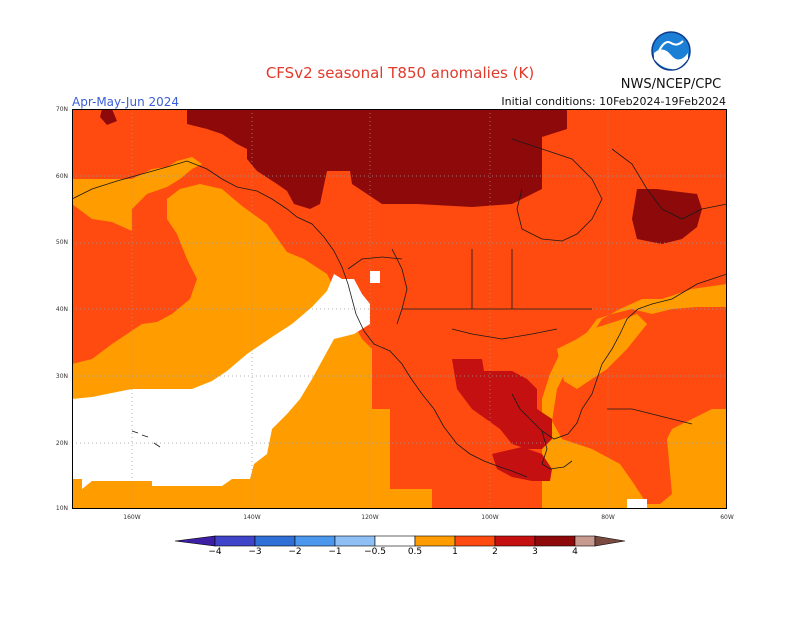 Image resolution: width=800 pixels, height=618 pixels. Describe the element at coordinates (126, 102) in the screenshot. I see `season-label: Apr-May-Jun 2024` at that location.